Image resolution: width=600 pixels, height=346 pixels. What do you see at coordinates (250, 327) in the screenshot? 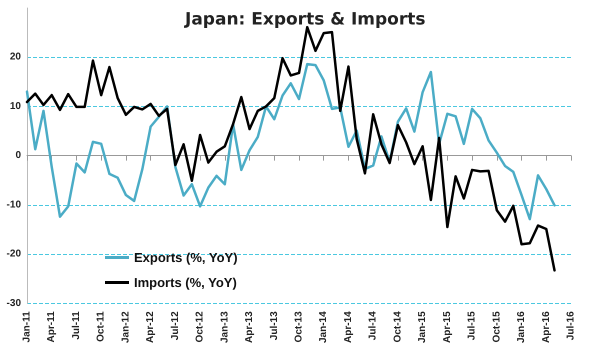
I see `x-tick-label: Apr-13` at bounding box center [250, 327].